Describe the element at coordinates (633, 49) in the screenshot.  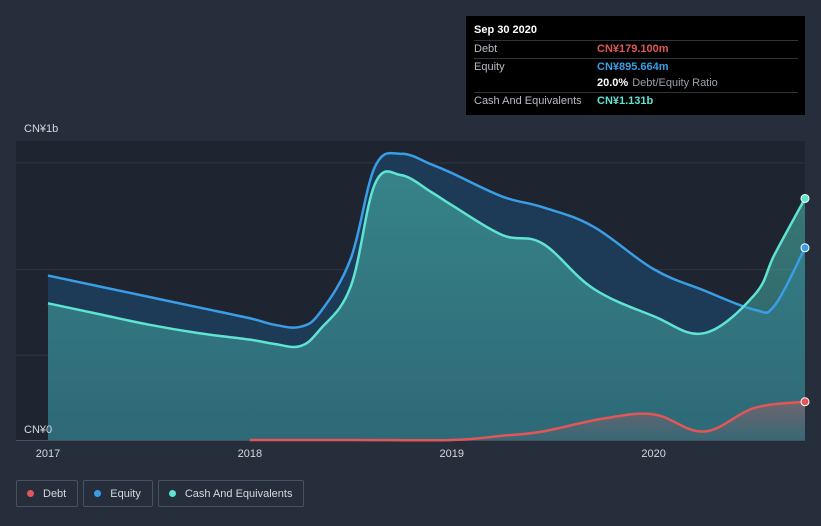
I see `tooltip-value: CN¥179.100m` at that location.